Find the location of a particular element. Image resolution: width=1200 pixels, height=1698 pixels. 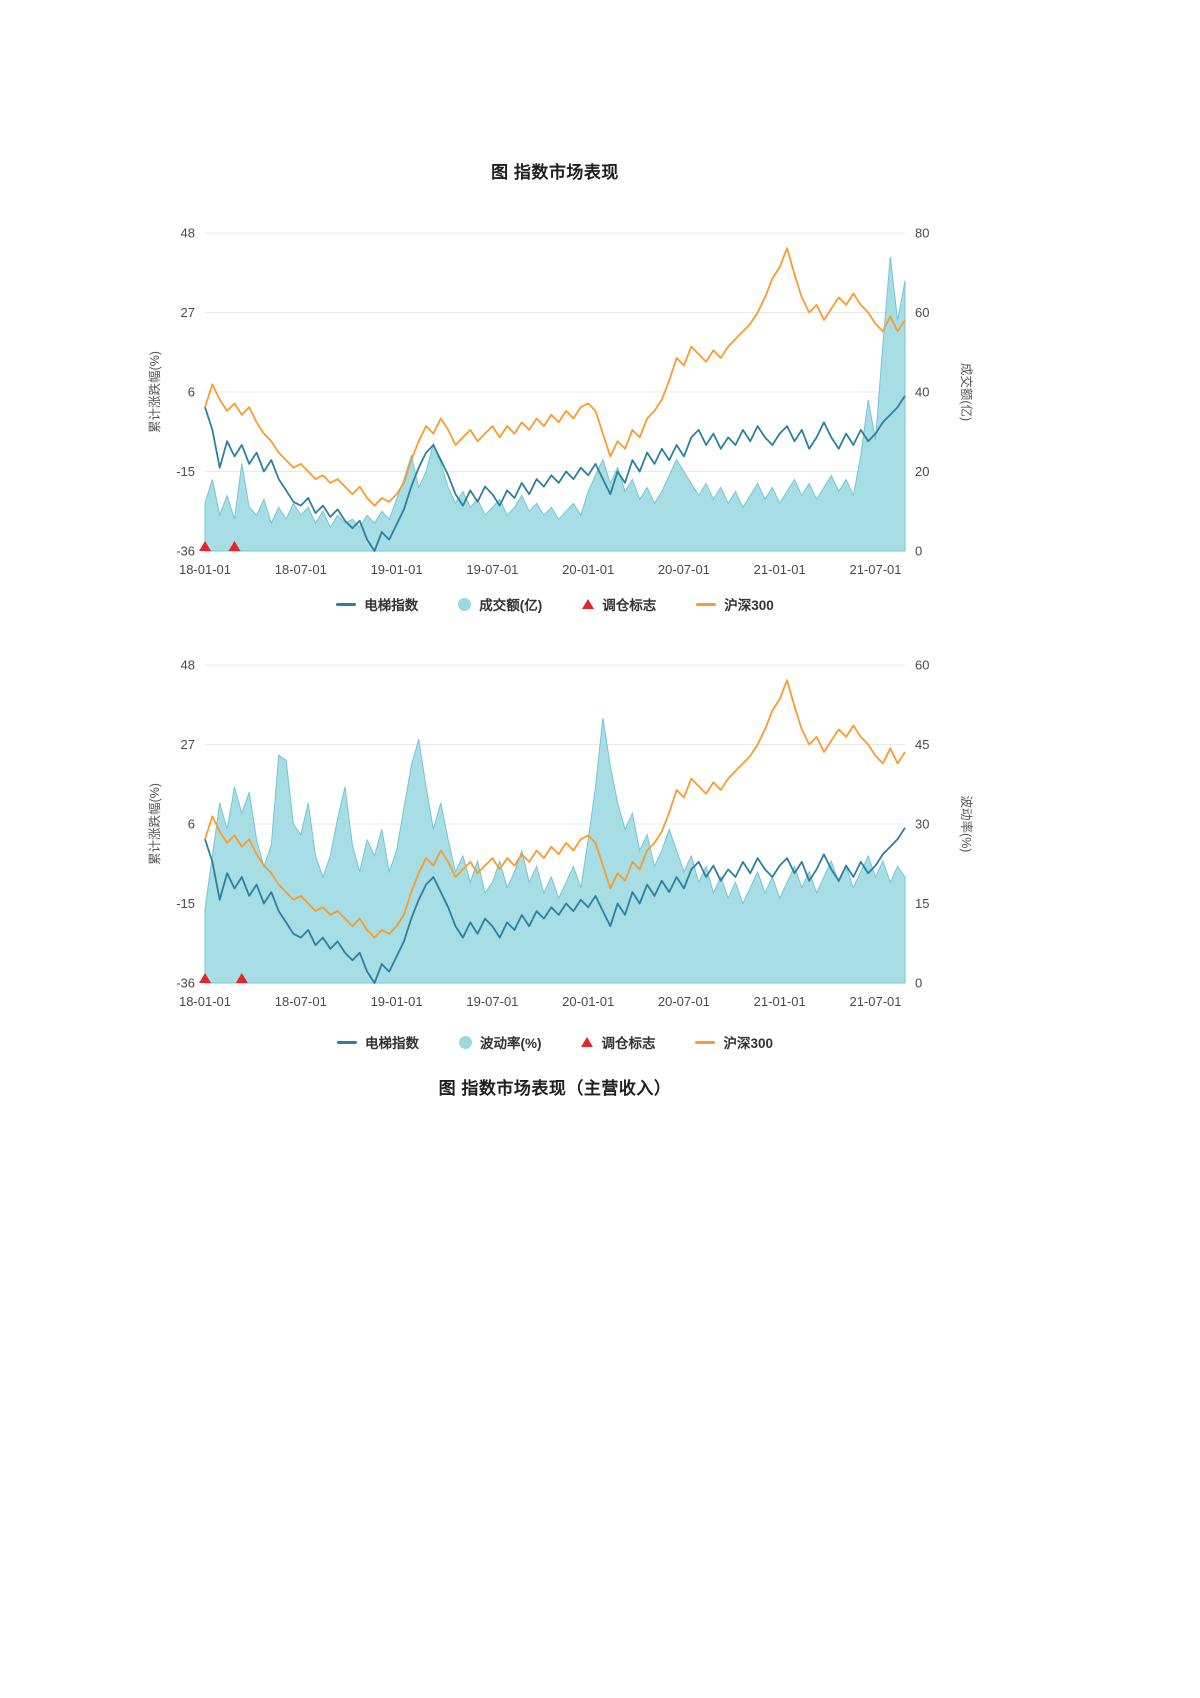

chart-1-legend-item-0: 电梯指数 is located at coordinates (377, 604).